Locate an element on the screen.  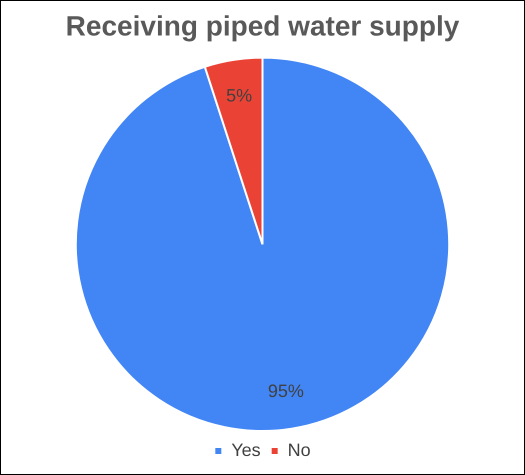
data-label: 95% is located at coordinates (286, 390).